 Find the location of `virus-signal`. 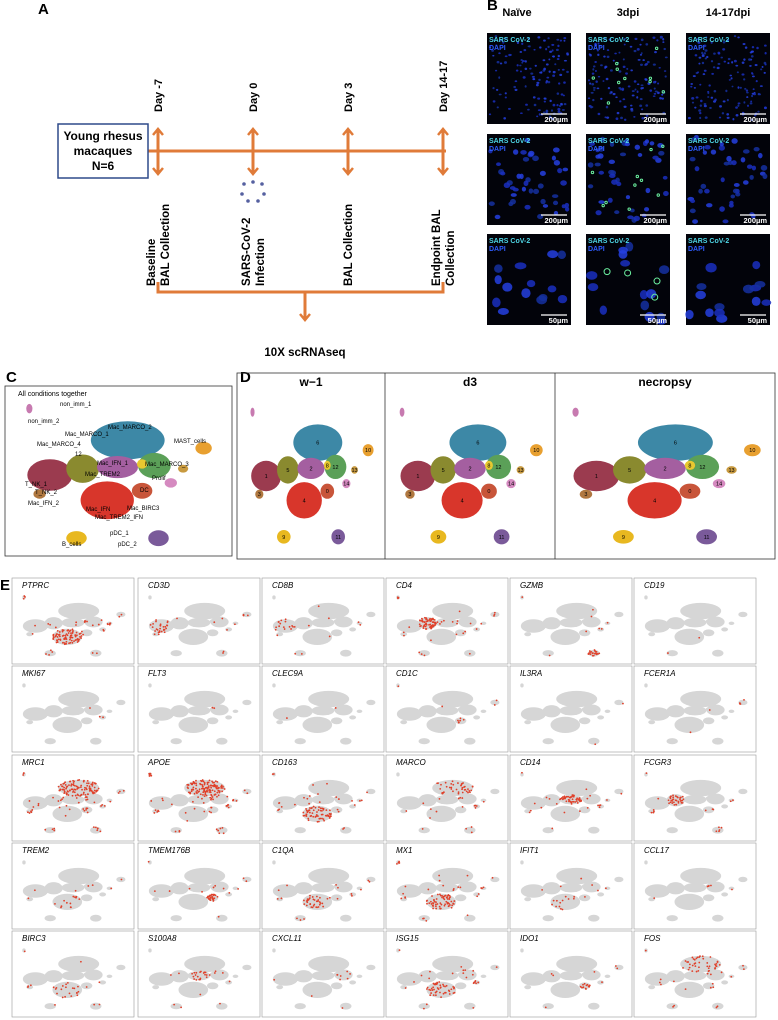

virus-signal is located at coordinates (641, 180).